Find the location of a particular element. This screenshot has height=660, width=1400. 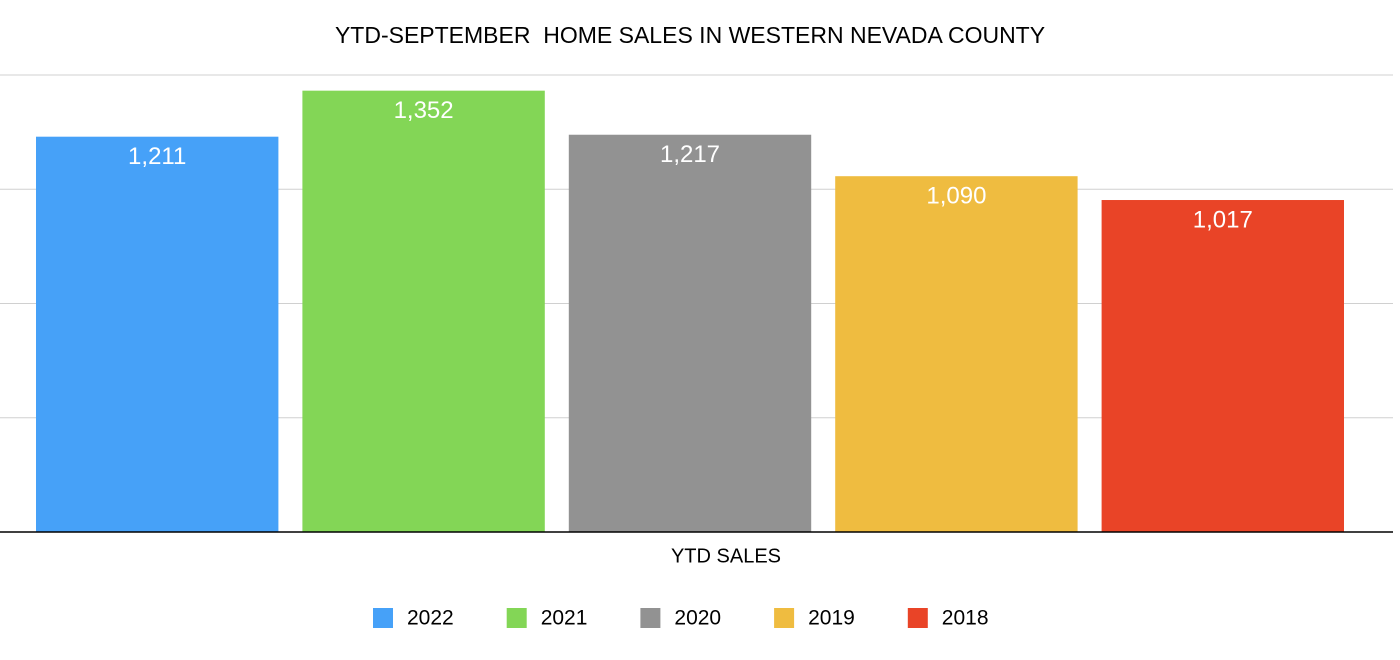

x-tick-label: YTD SALES is located at coordinates (726, 556).